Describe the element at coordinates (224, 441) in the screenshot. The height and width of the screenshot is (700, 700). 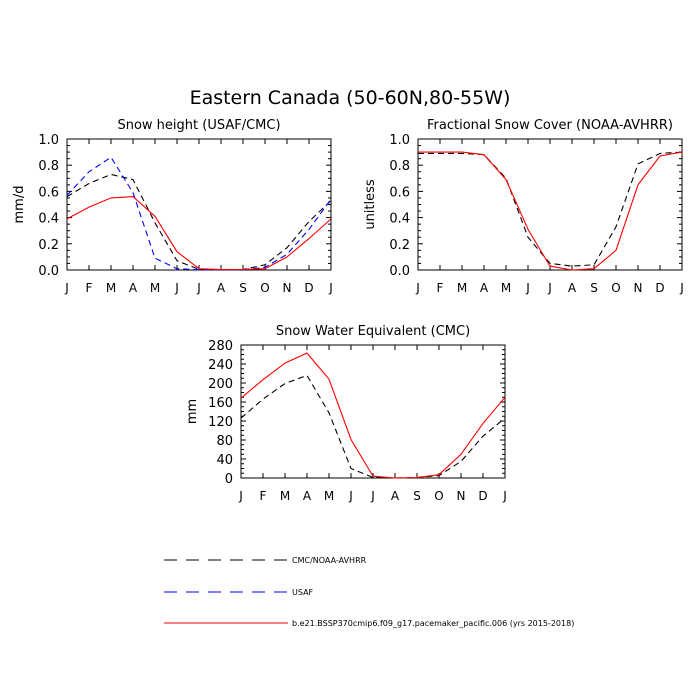
I see `swe-ytick-label: 80` at that location.